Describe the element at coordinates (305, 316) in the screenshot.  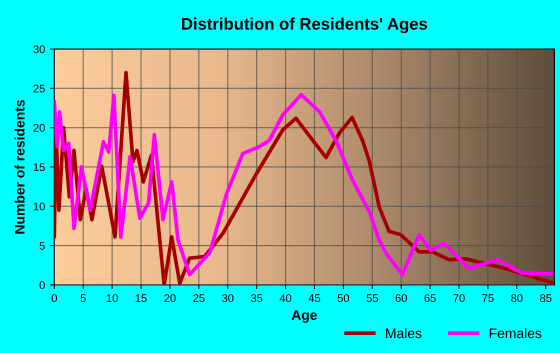
I see `x-axis-title: Age` at that location.